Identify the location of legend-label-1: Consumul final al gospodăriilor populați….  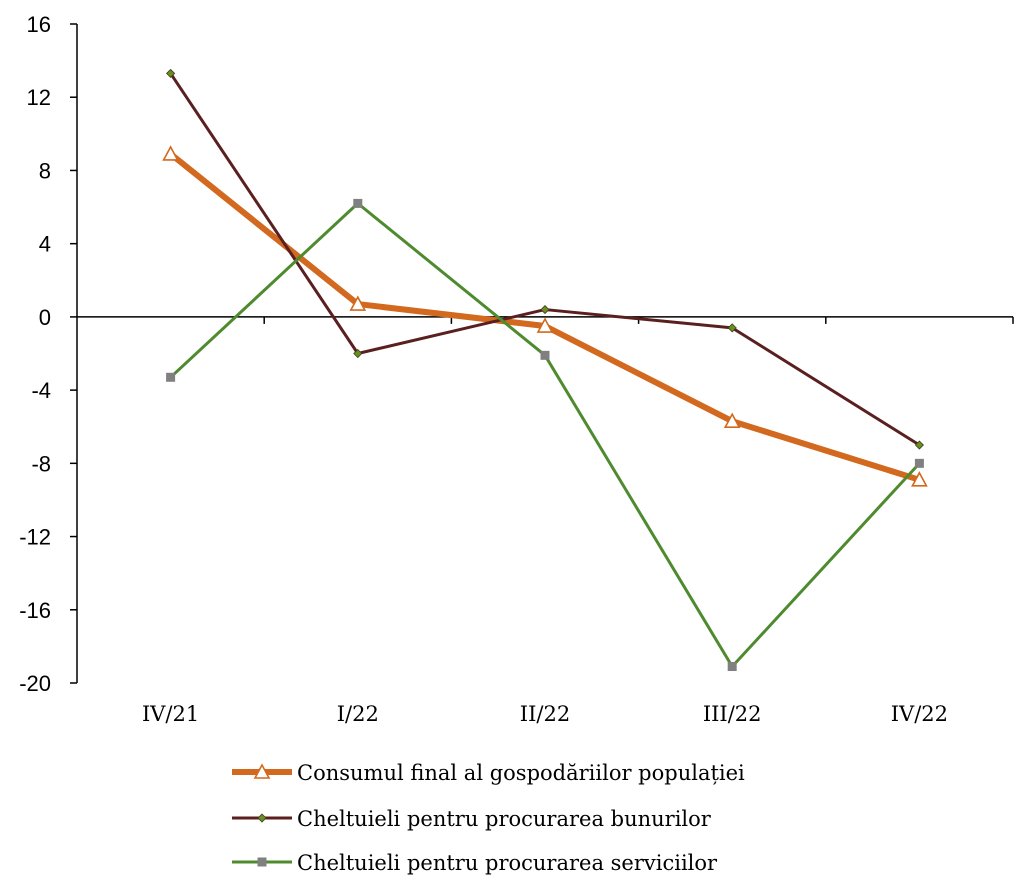
(521, 773).